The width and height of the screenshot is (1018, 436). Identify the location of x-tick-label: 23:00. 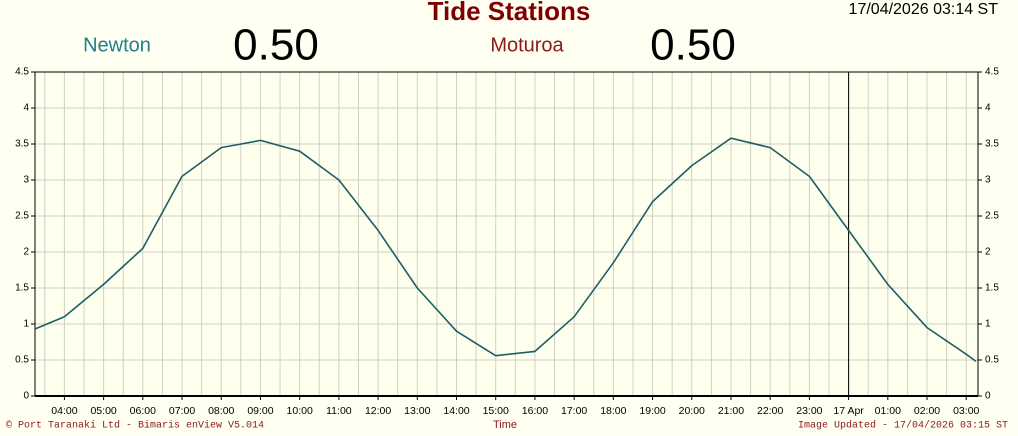
(809, 411).